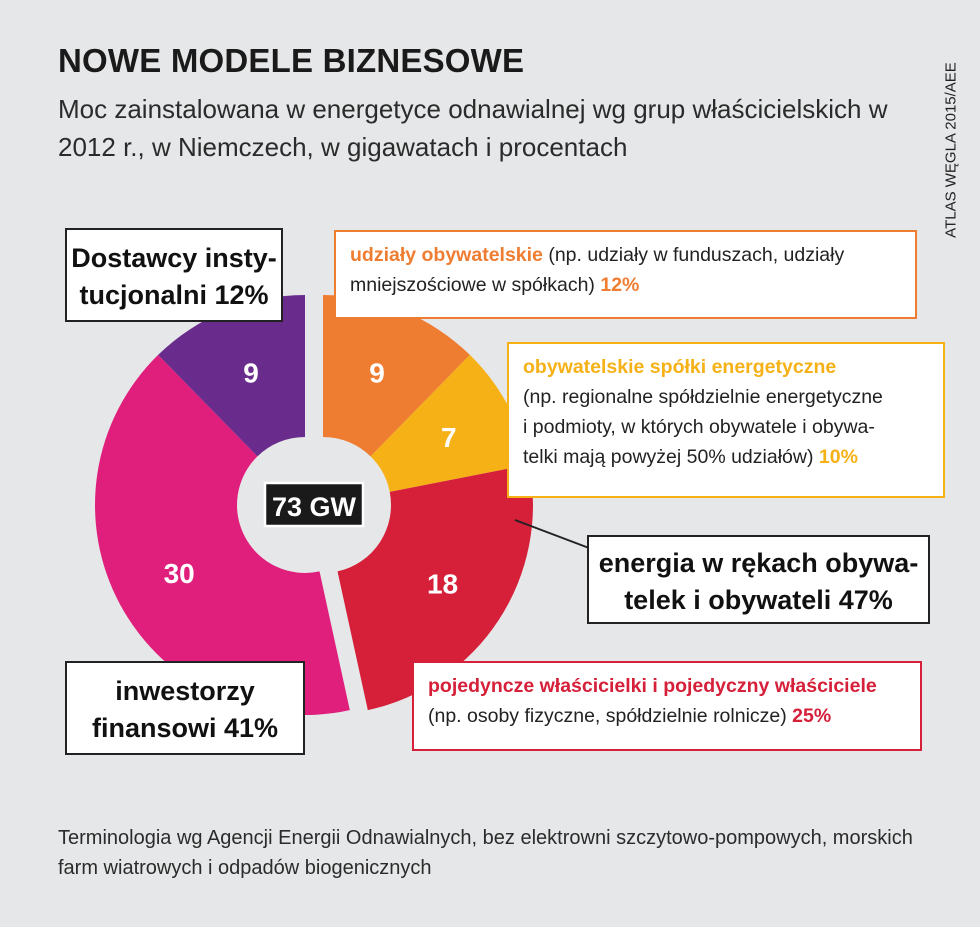 The image size is (980, 927). I want to click on label-financial: inwestorzy finansowi 41%, so click(185, 708).